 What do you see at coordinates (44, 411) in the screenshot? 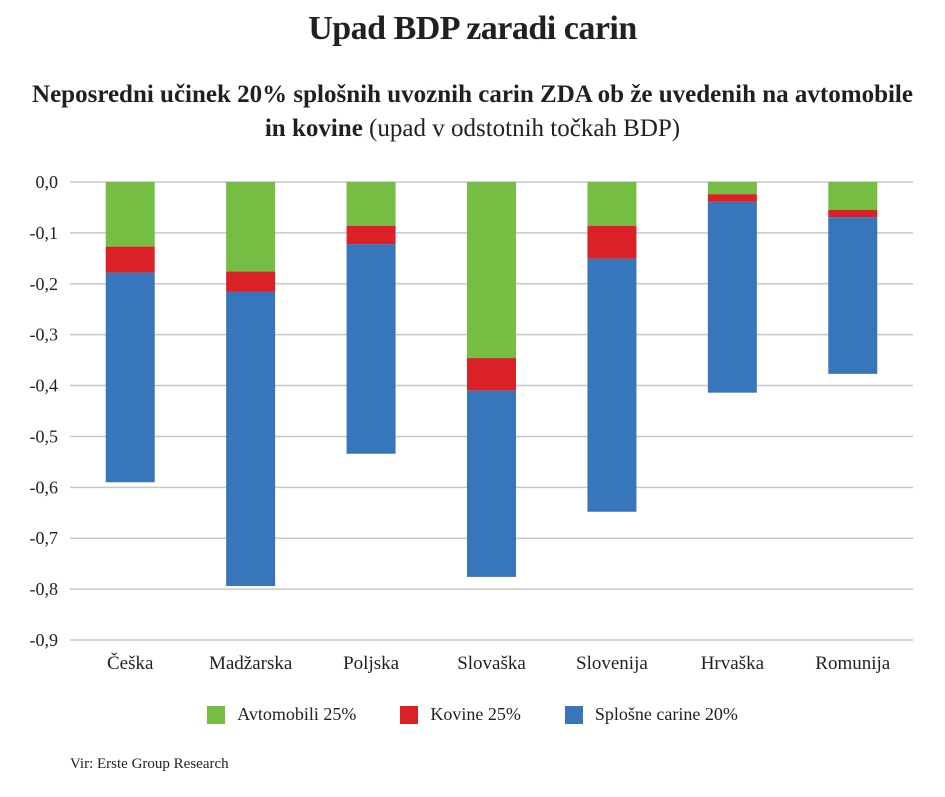
I see `y-axis-ticks: 0,0 -0,1 -0,2 -0,3 -0,4 -0,5 -0,6 -0,7 -0,8 -0,9` at bounding box center [44, 411].